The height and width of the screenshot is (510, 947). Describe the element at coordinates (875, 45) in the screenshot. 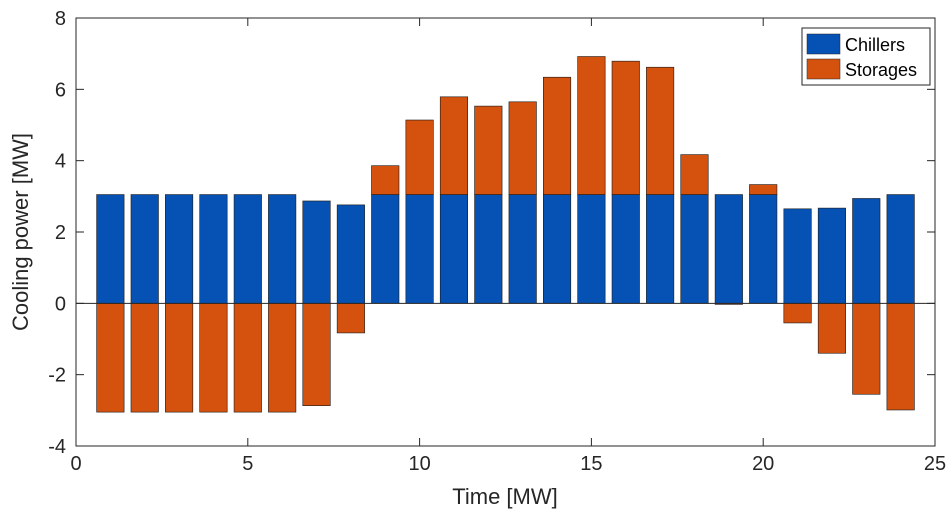

I see `legend-label-chillers: Chillers` at that location.